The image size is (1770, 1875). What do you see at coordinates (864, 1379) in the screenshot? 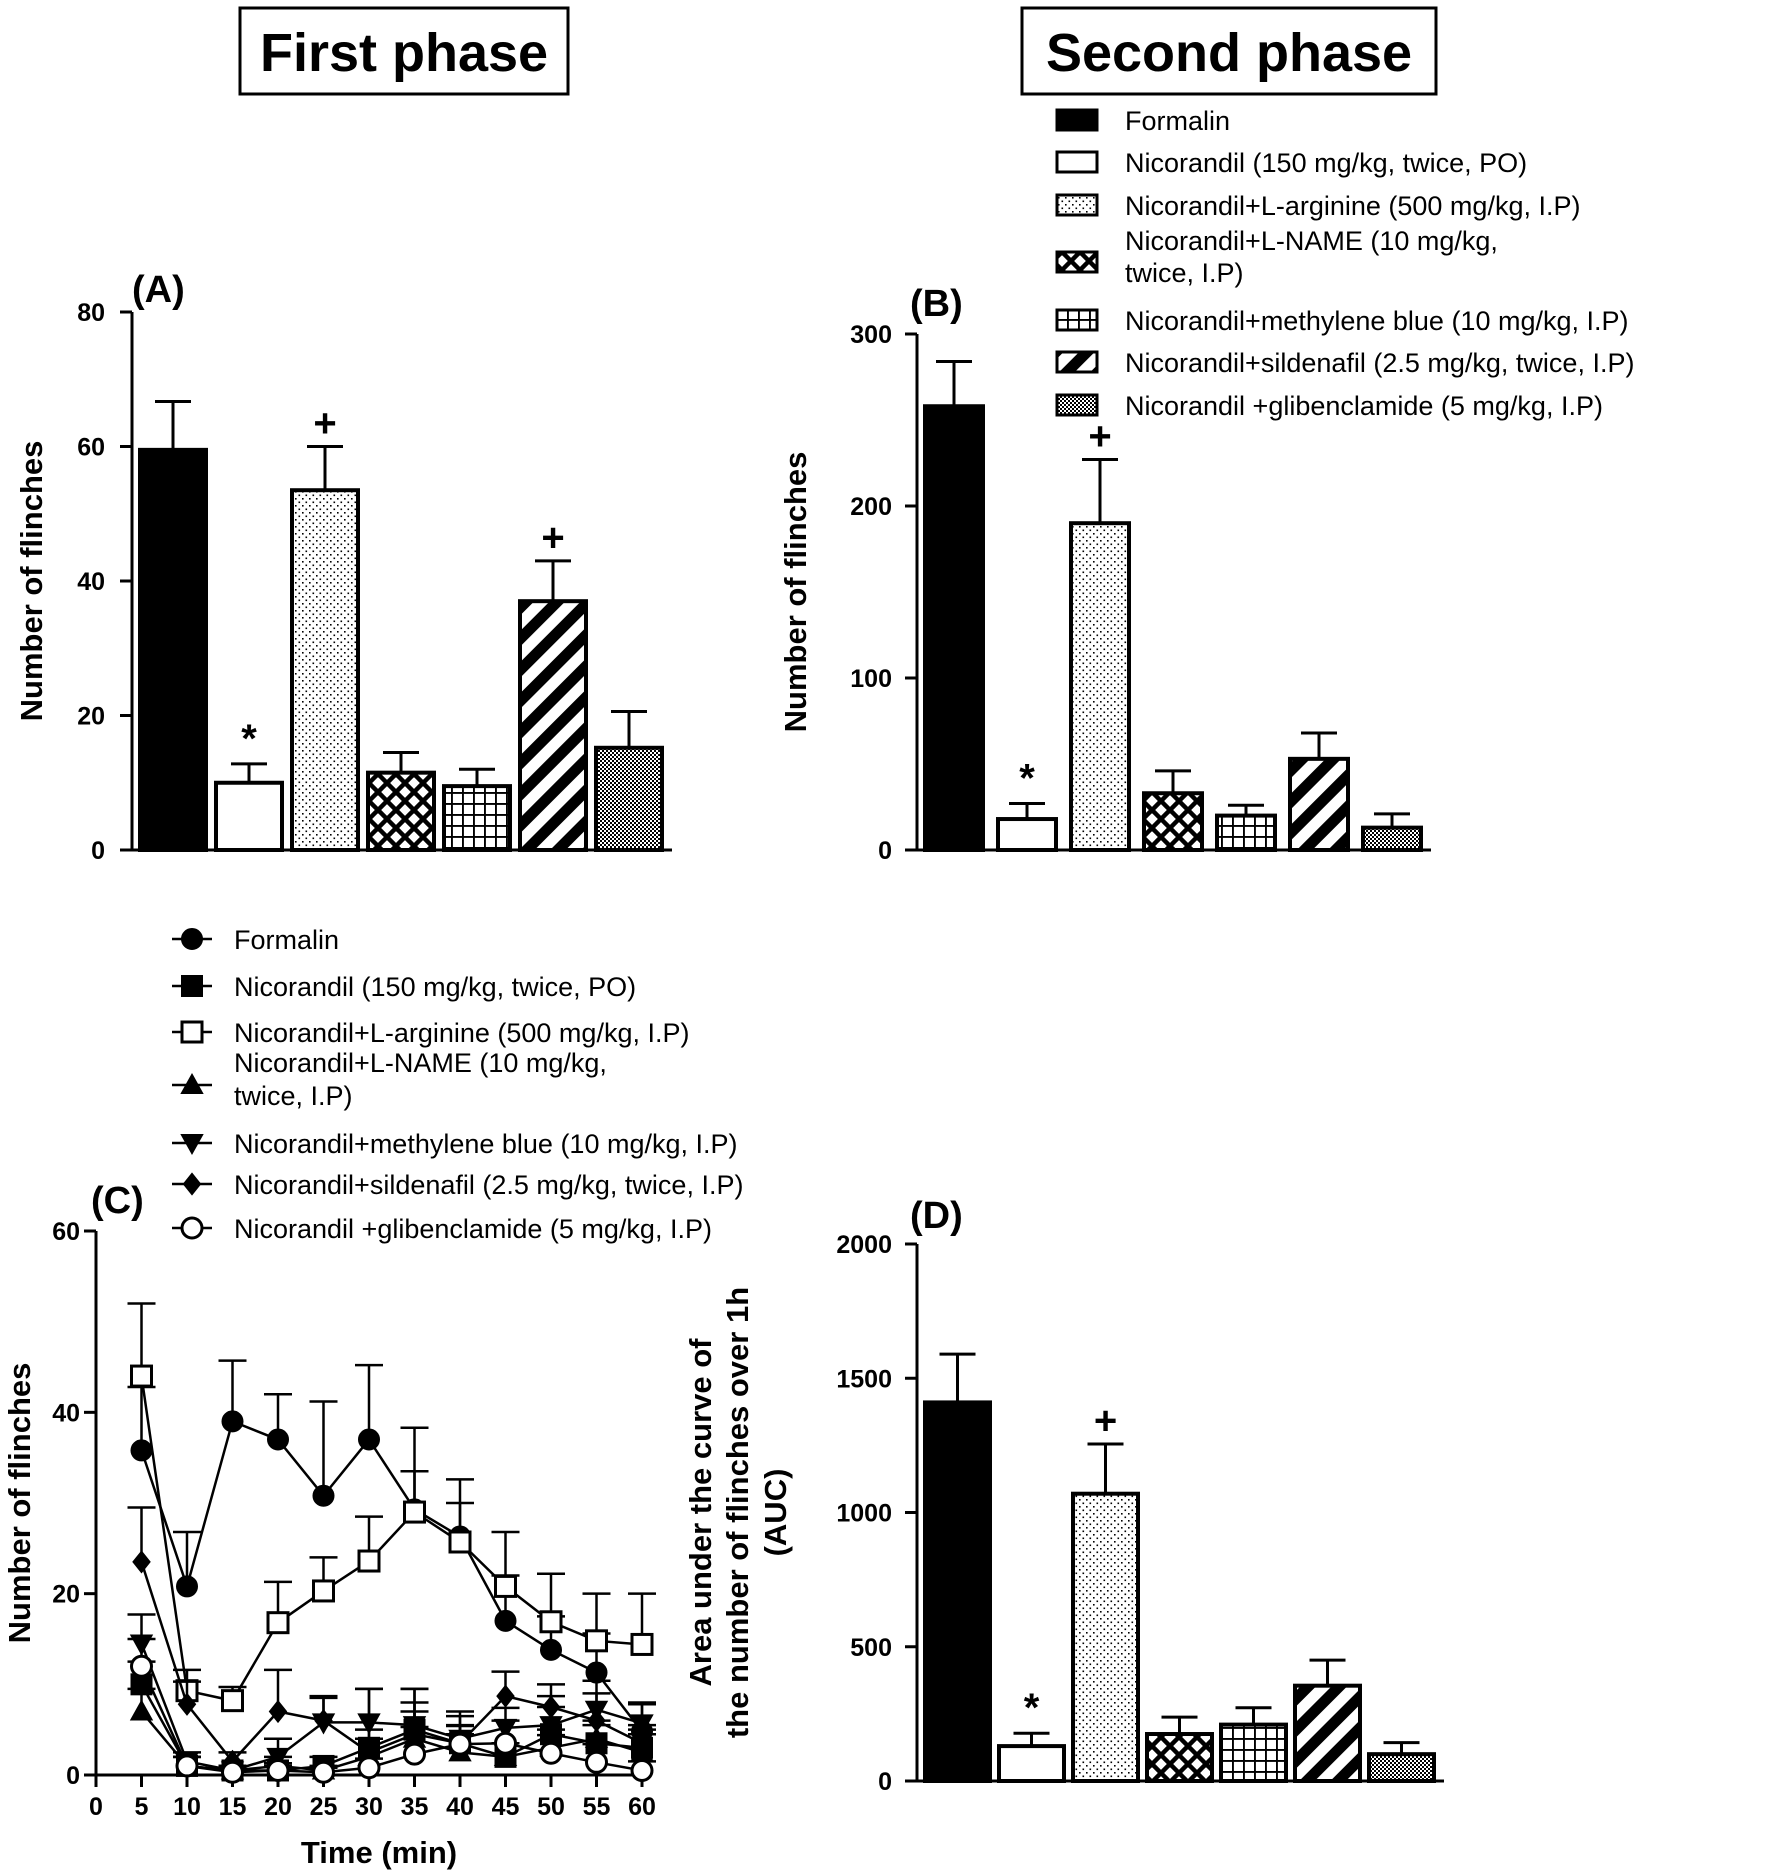
I see `y-tick-label: 1500` at bounding box center [864, 1379].